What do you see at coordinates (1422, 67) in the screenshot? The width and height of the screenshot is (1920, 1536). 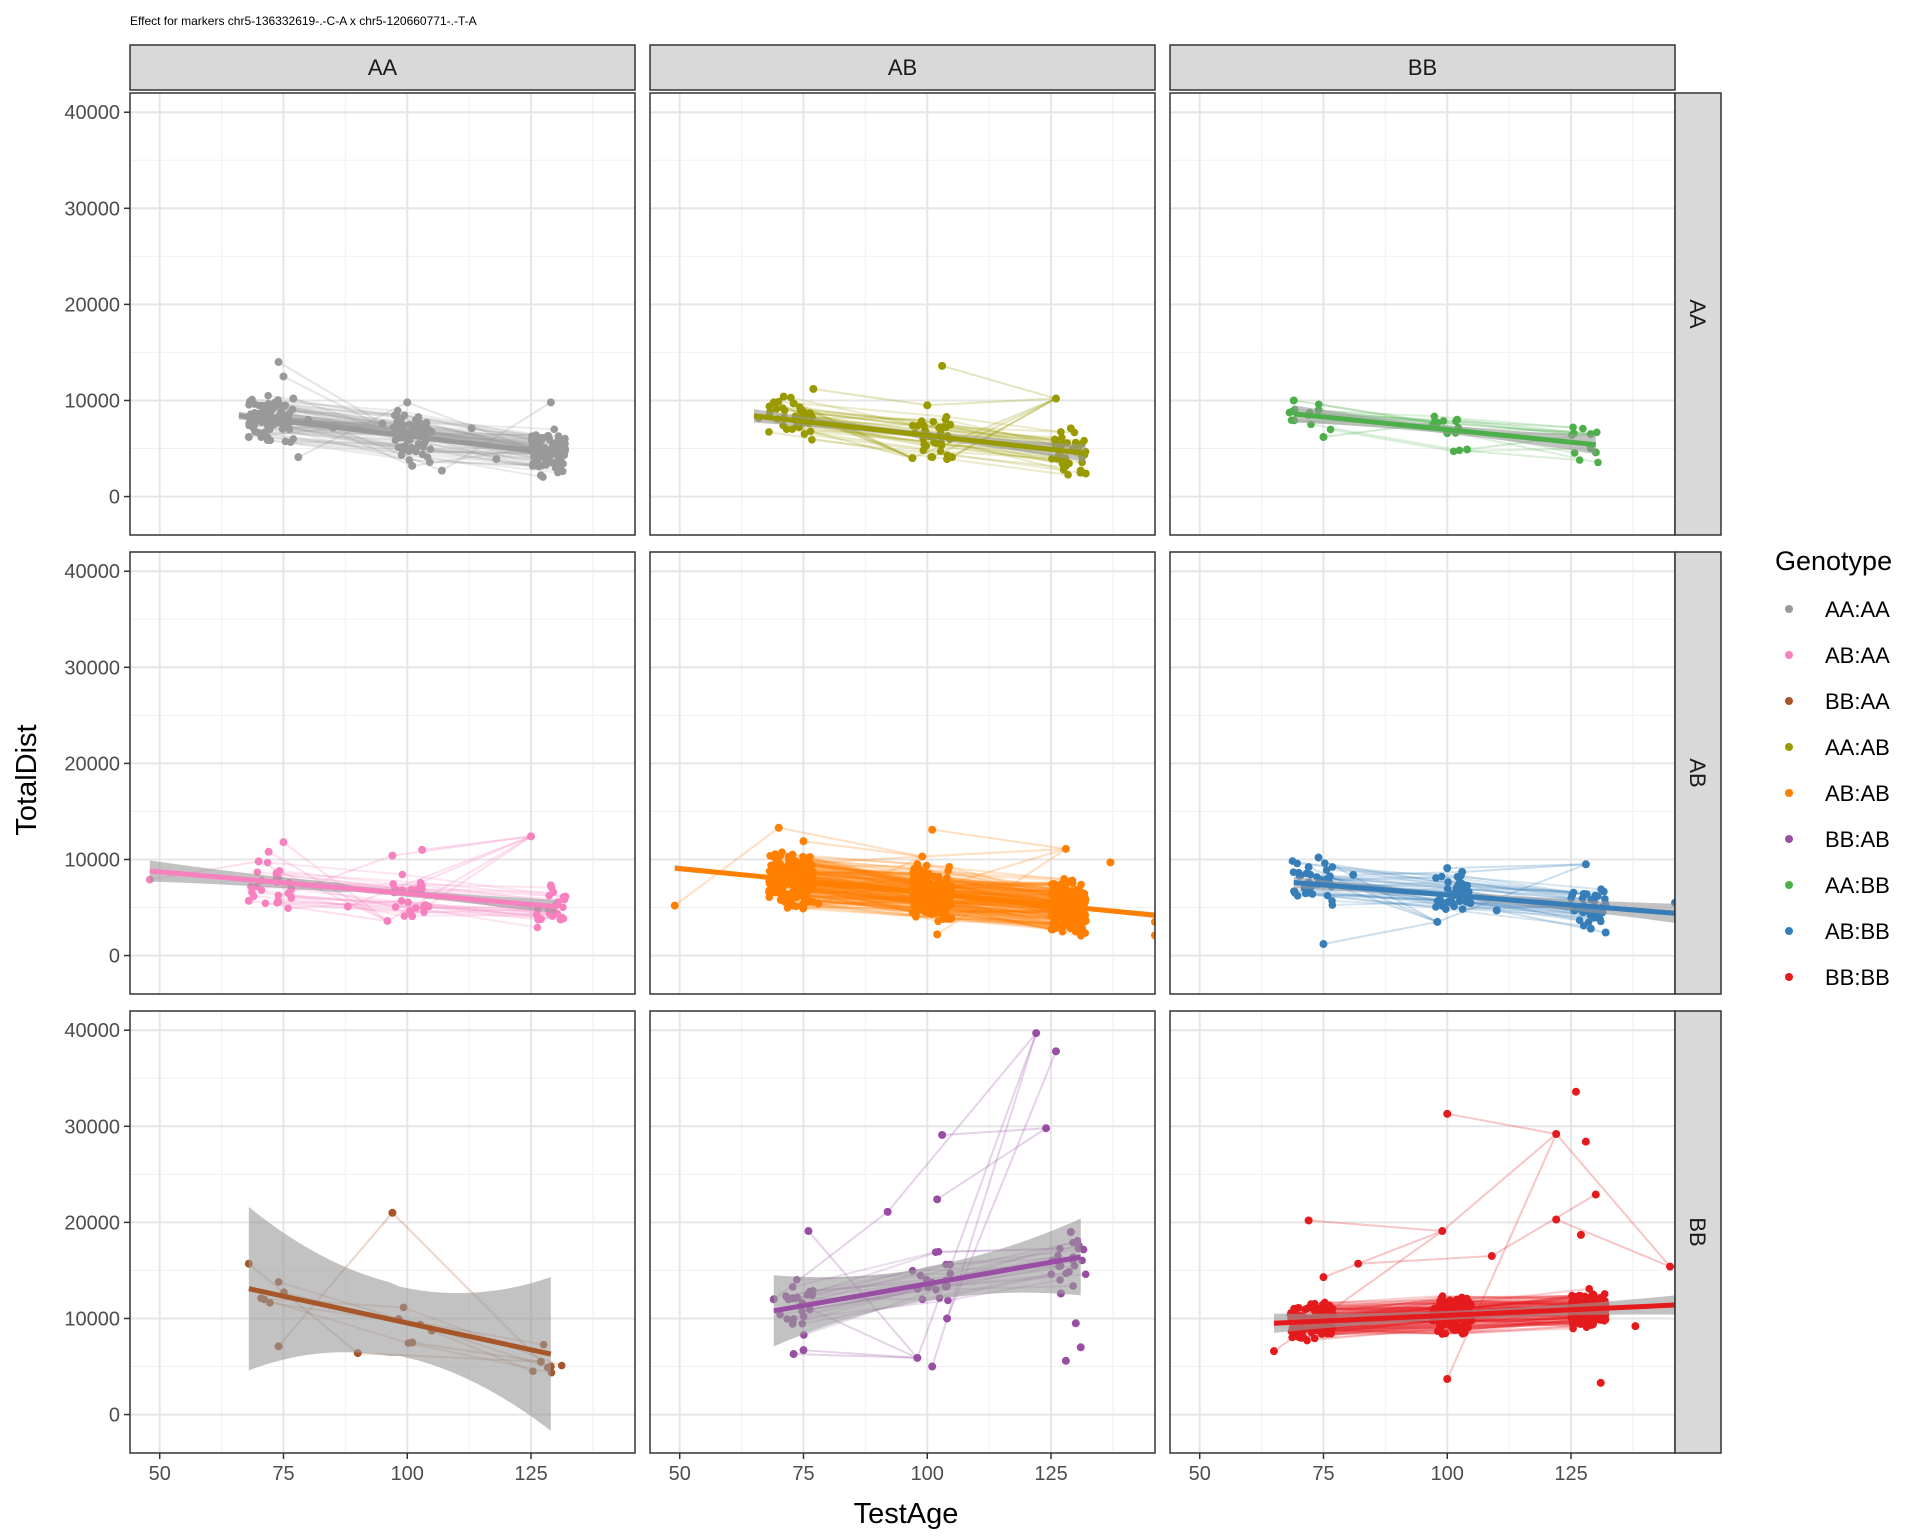 I see `strip-label: BB` at bounding box center [1422, 67].